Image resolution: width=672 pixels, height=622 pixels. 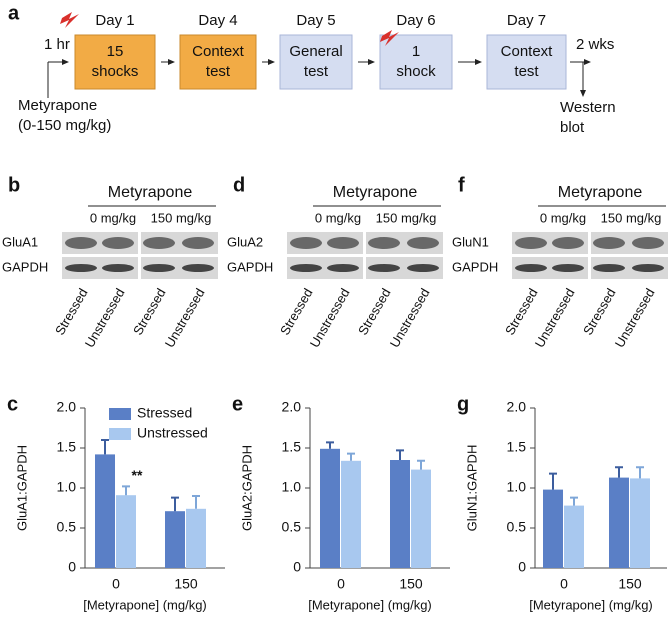 What do you see at coordinates (245, 241) in the screenshot?
I see `row-label: GluA2` at bounding box center [245, 241].